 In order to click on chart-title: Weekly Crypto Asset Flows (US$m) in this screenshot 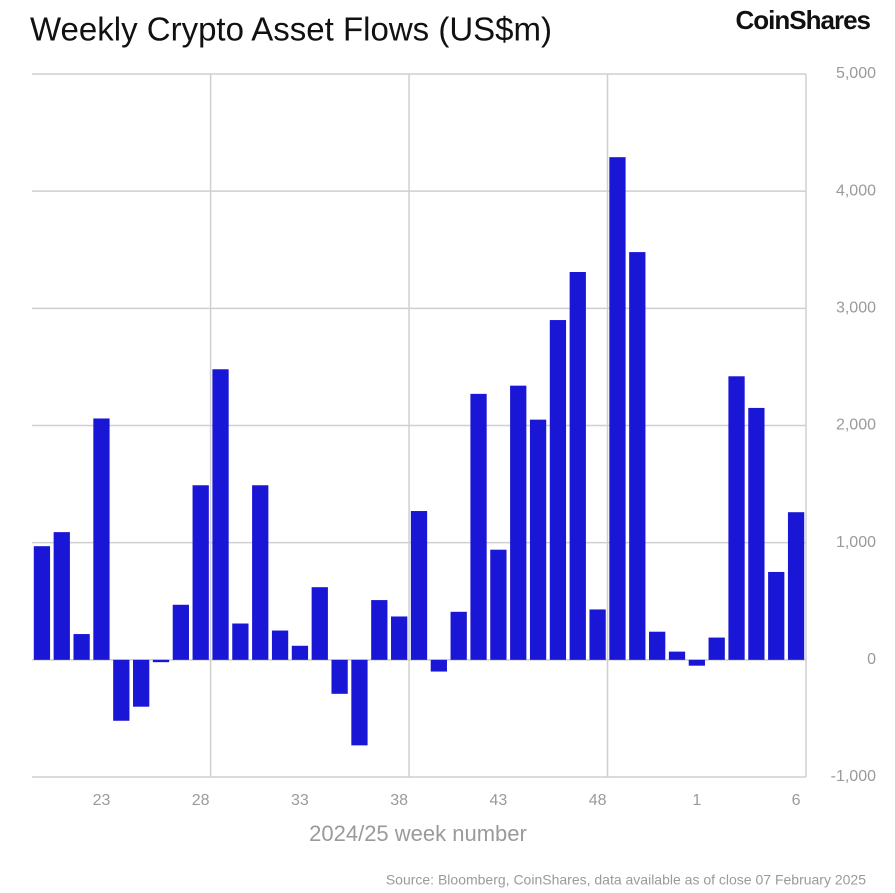, I will do `click(291, 29)`.